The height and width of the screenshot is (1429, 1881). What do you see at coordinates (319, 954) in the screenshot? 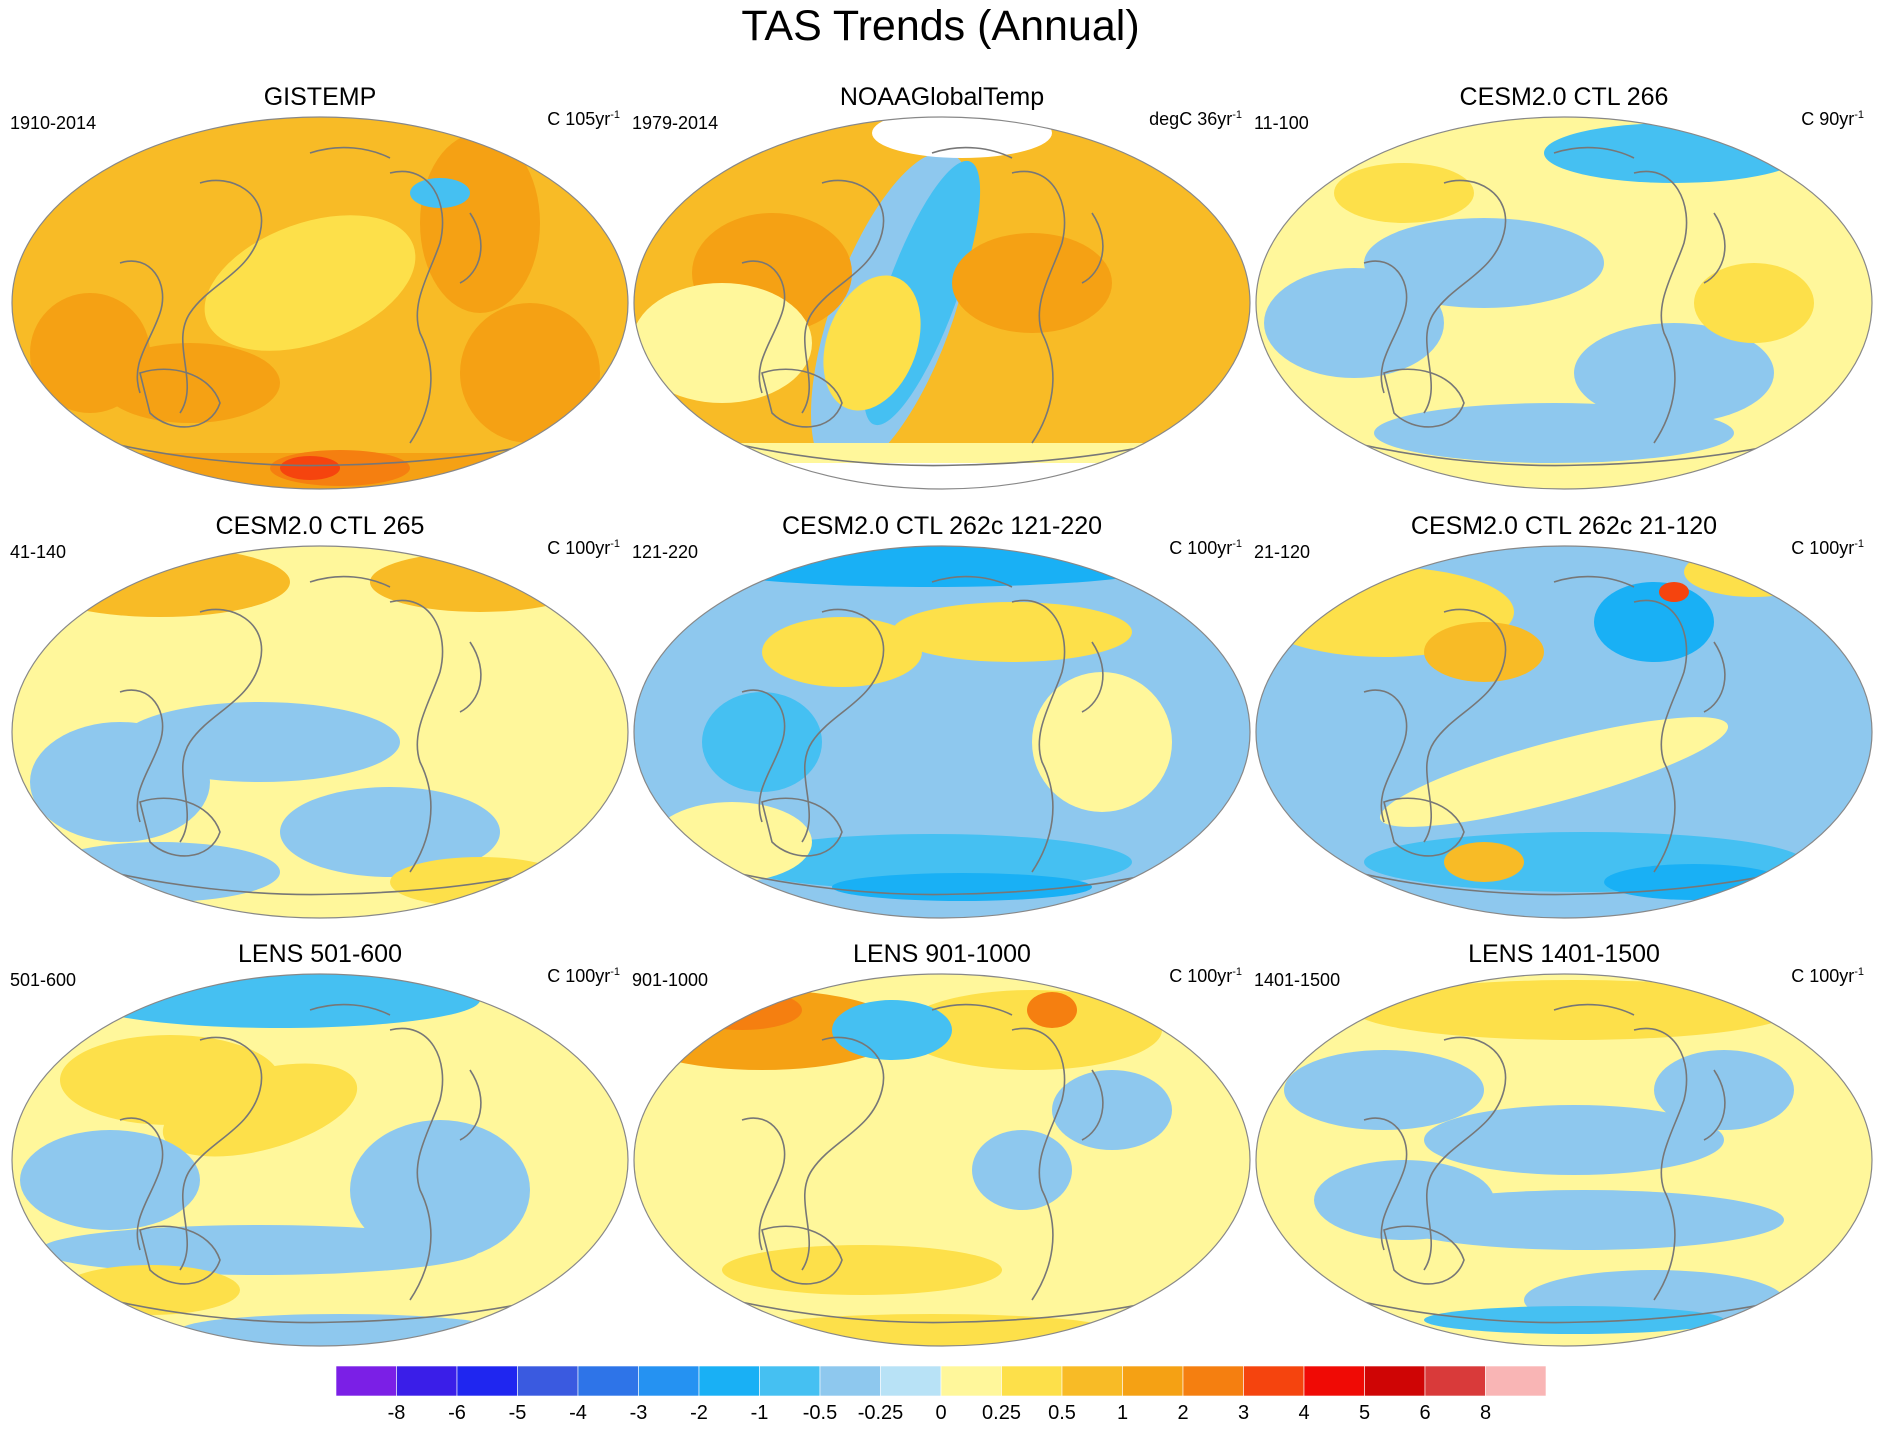
I see `panel-title: LENS 501-600` at bounding box center [319, 954].